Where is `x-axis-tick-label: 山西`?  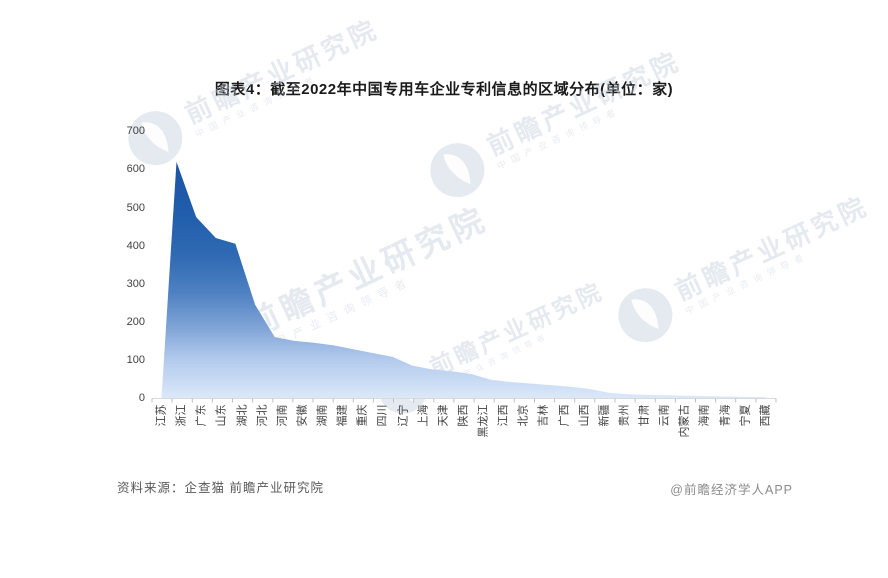 x-axis-tick-label: 山西 is located at coordinates (584, 415).